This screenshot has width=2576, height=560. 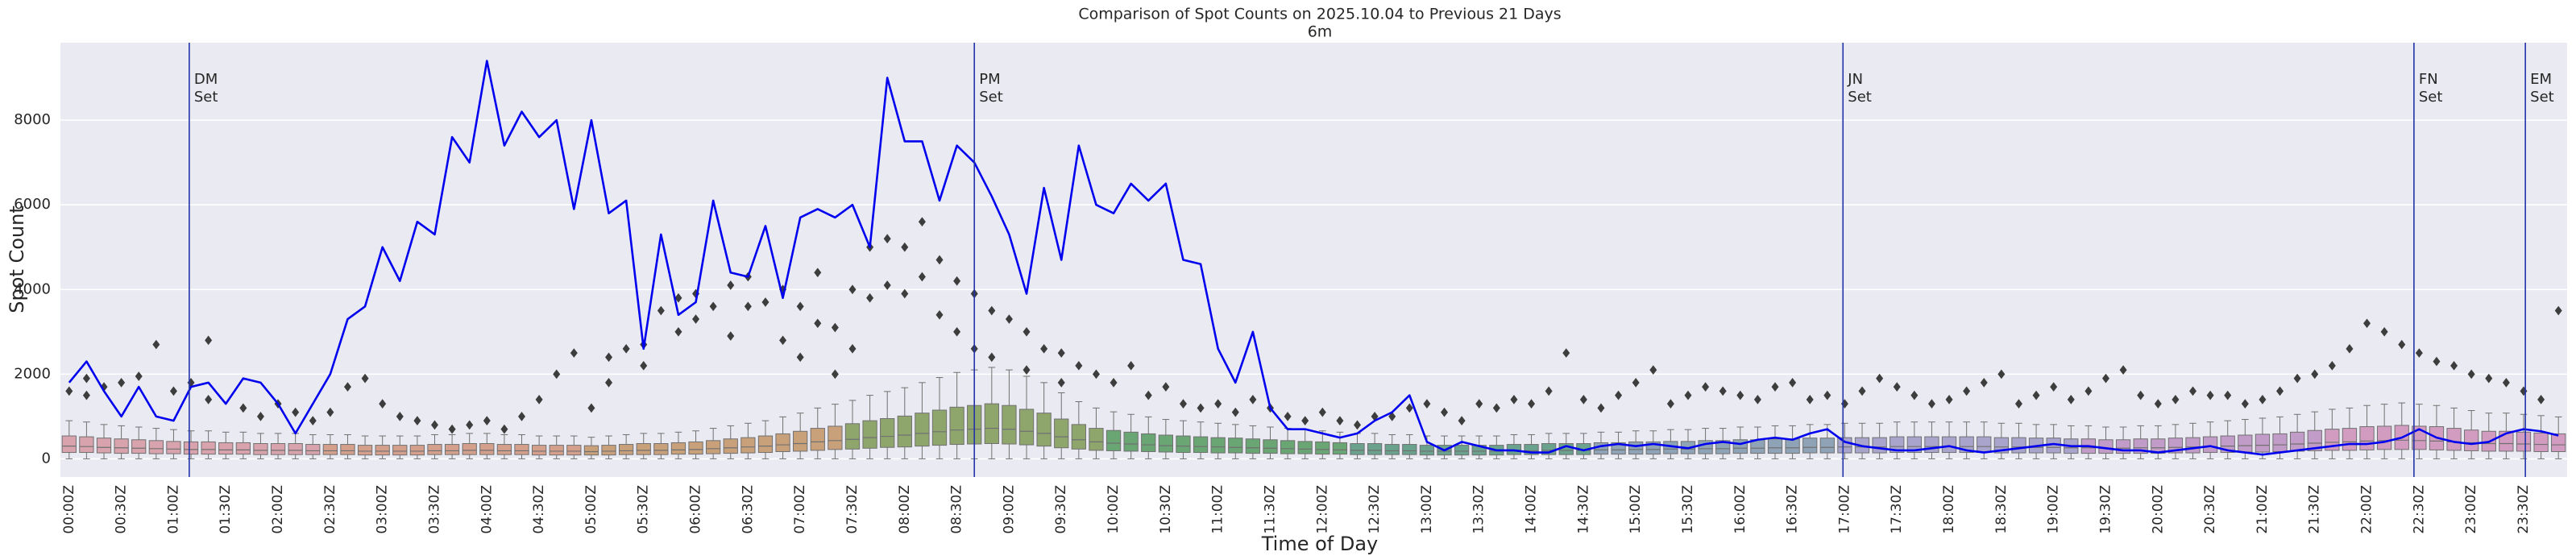 I want to click on x-tick-label: 09:30Z, so click(x=1061, y=509).